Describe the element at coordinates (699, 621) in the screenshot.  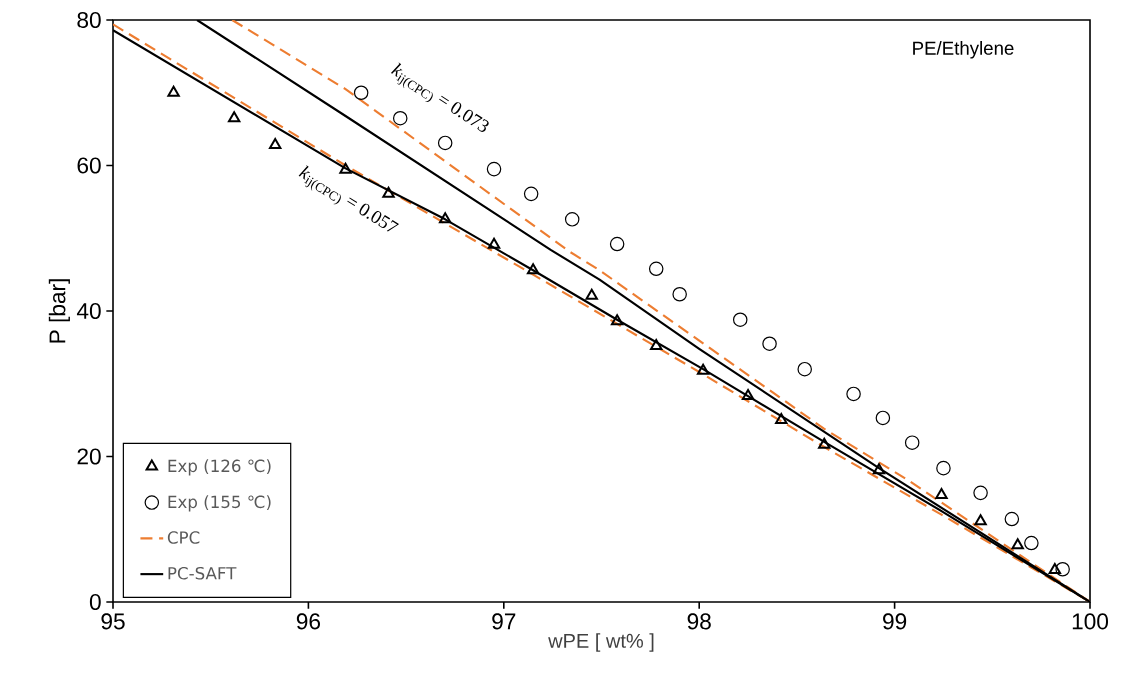
I see `x-tick-label: 98` at that location.